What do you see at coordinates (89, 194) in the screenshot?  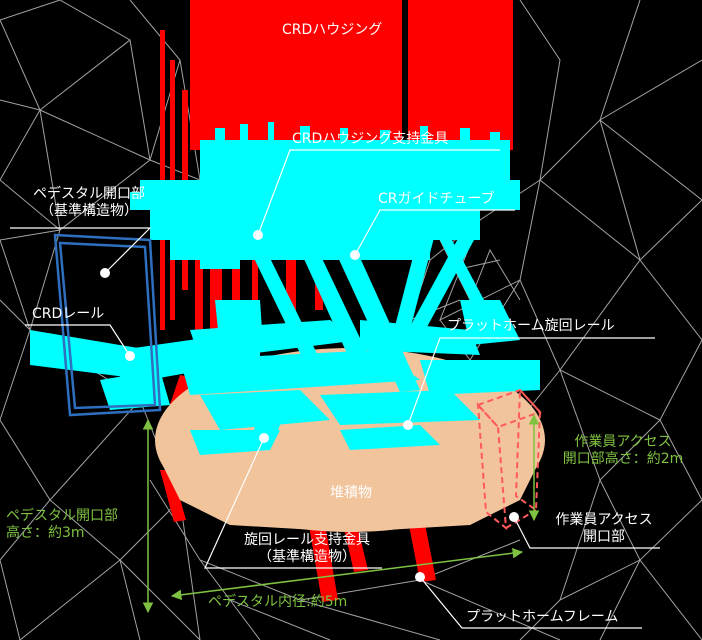 I see `pedestal-opening-label-line1: ペデスタル開口部` at bounding box center [89, 194].